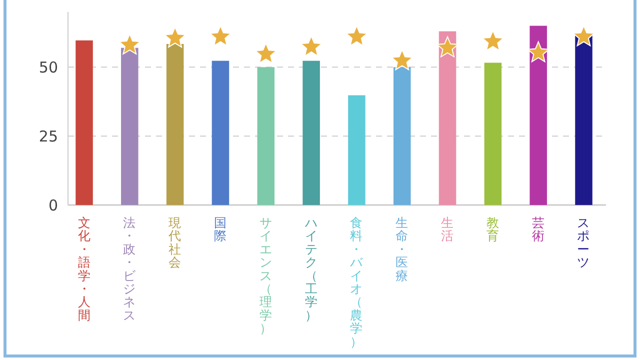  What do you see at coordinates (48, 67) in the screenshot?
I see `y-tick-label: 50` at bounding box center [48, 67].